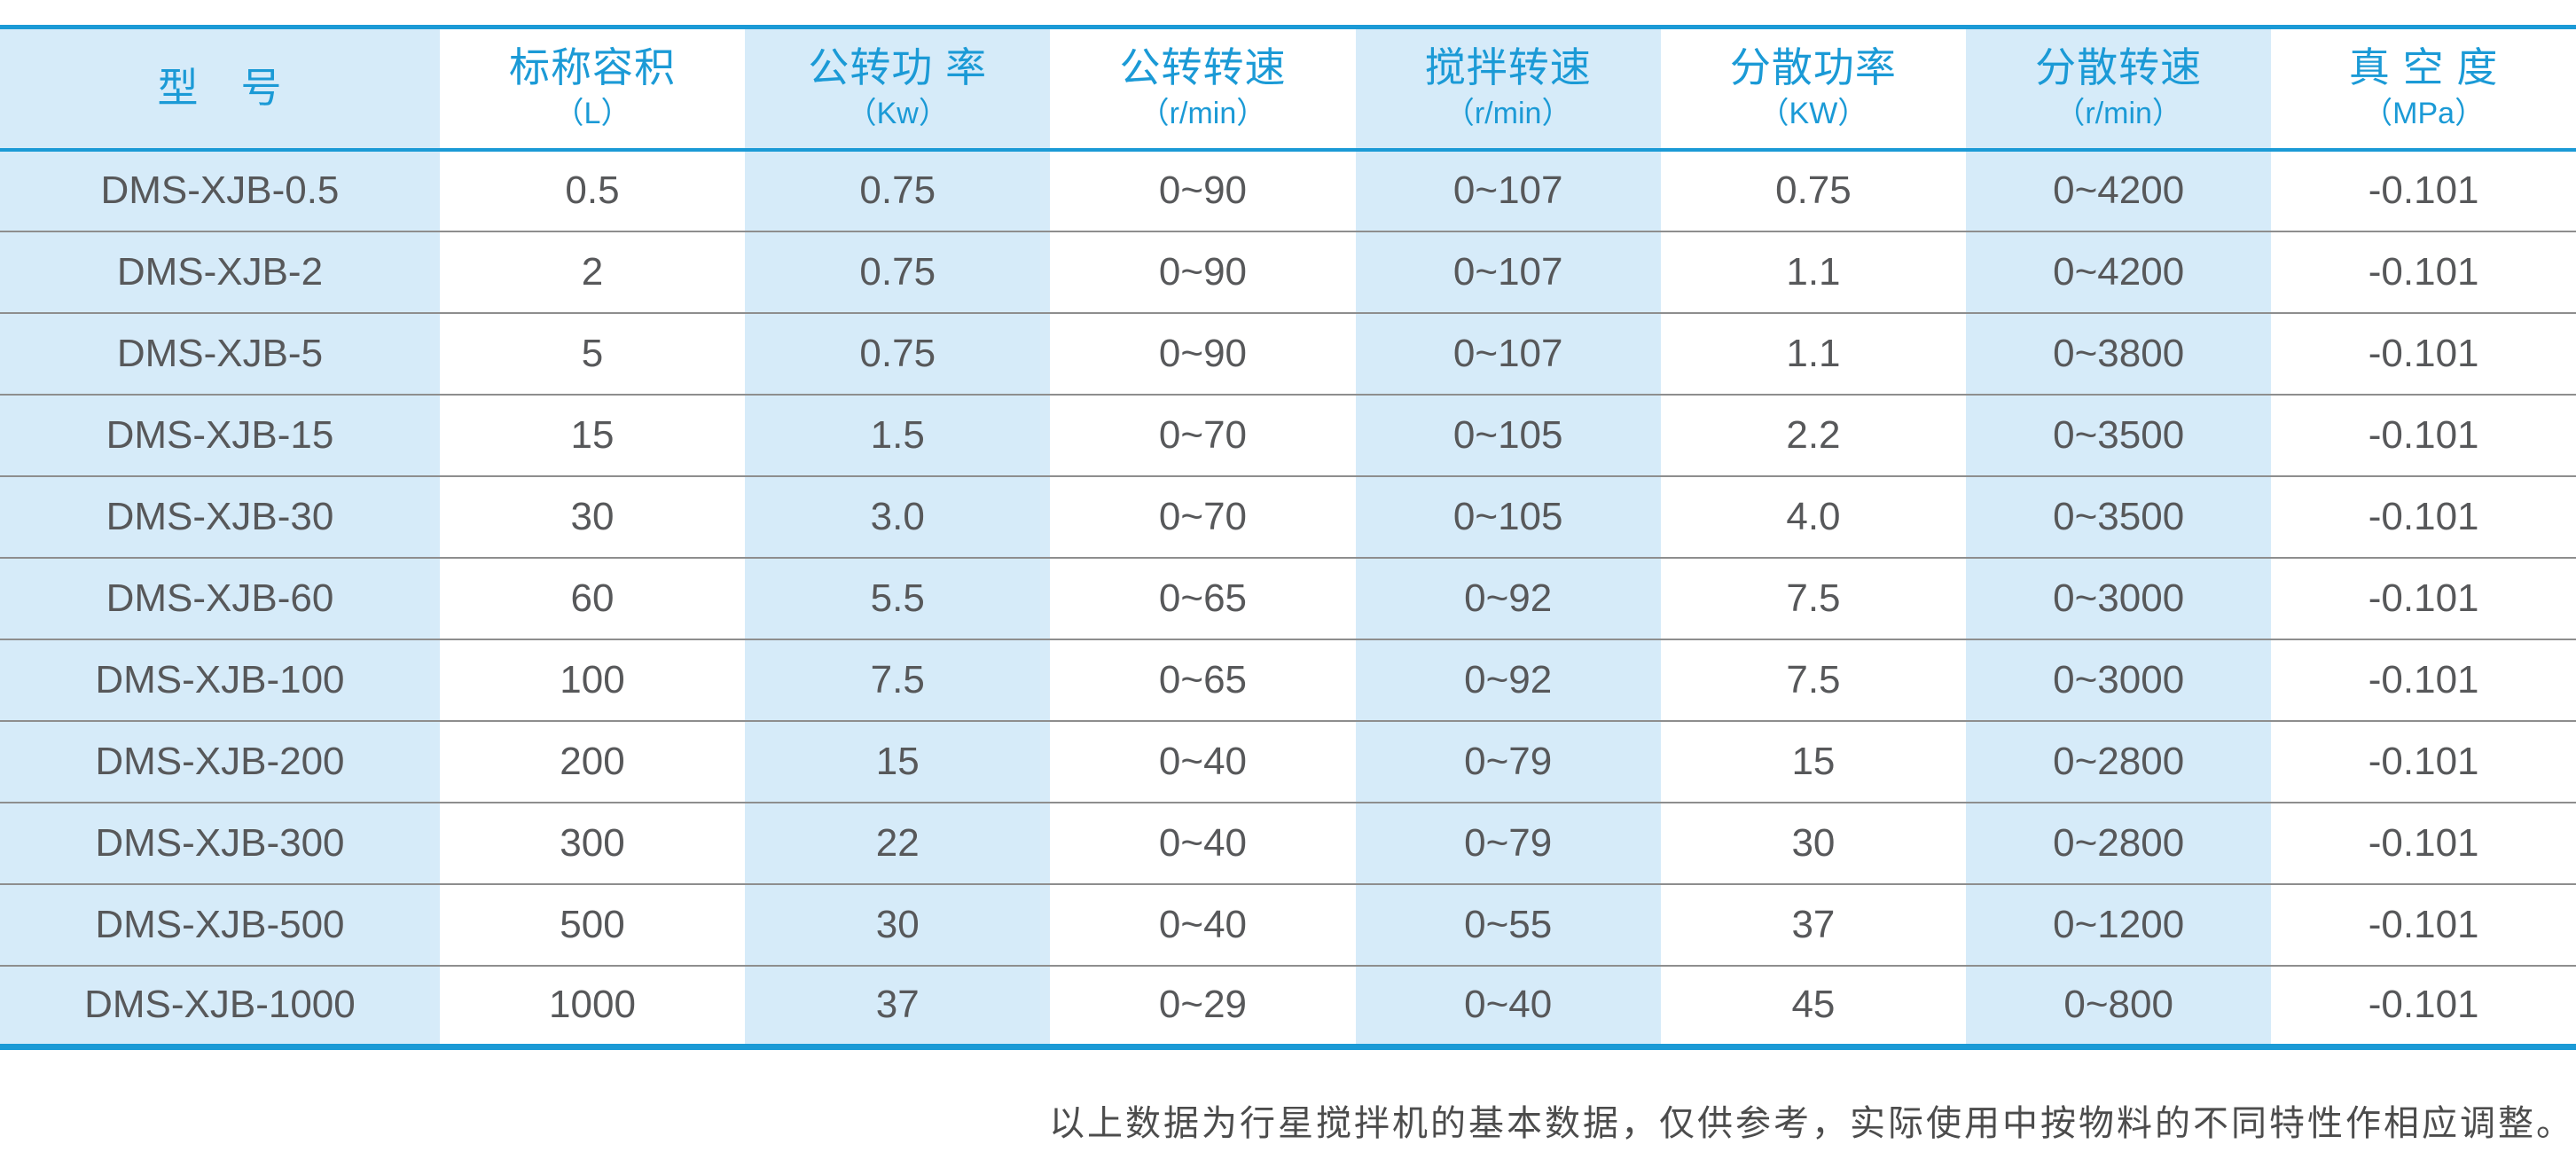  I want to click on column-header: 公转功 率 （Kw）, so click(898, 90).